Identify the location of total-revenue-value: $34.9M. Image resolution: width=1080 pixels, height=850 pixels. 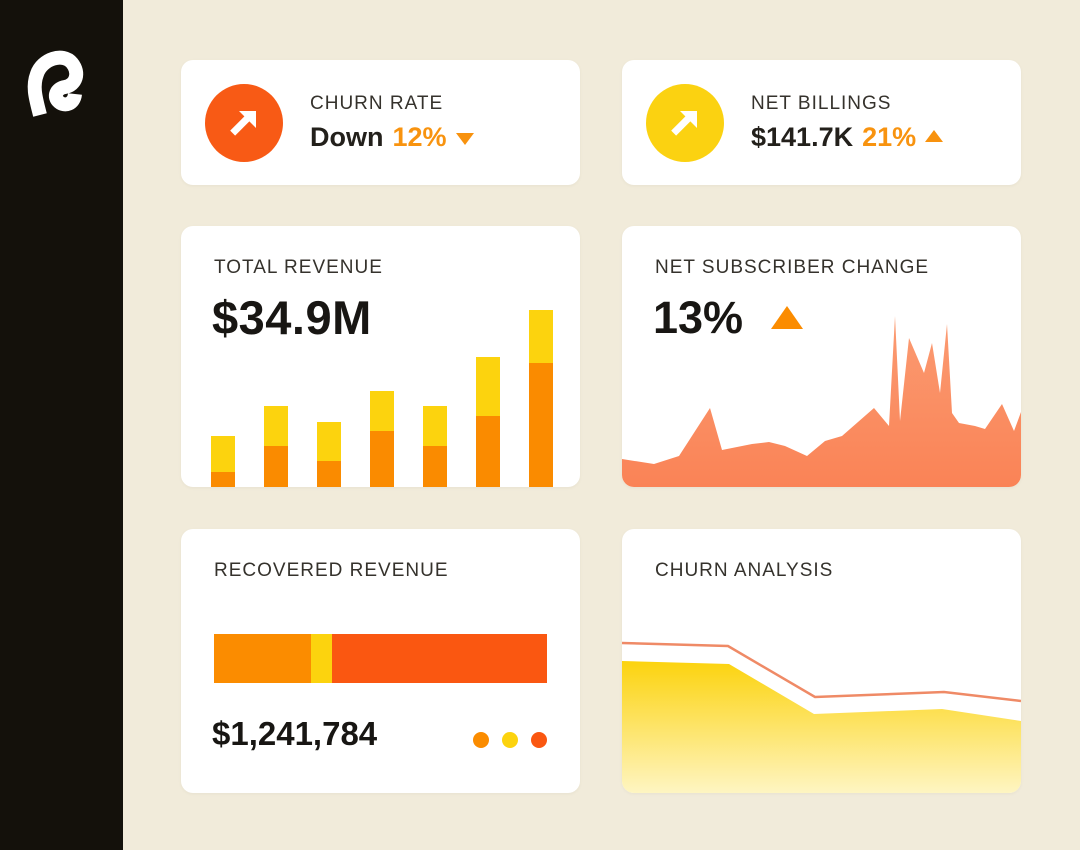
(292, 317).